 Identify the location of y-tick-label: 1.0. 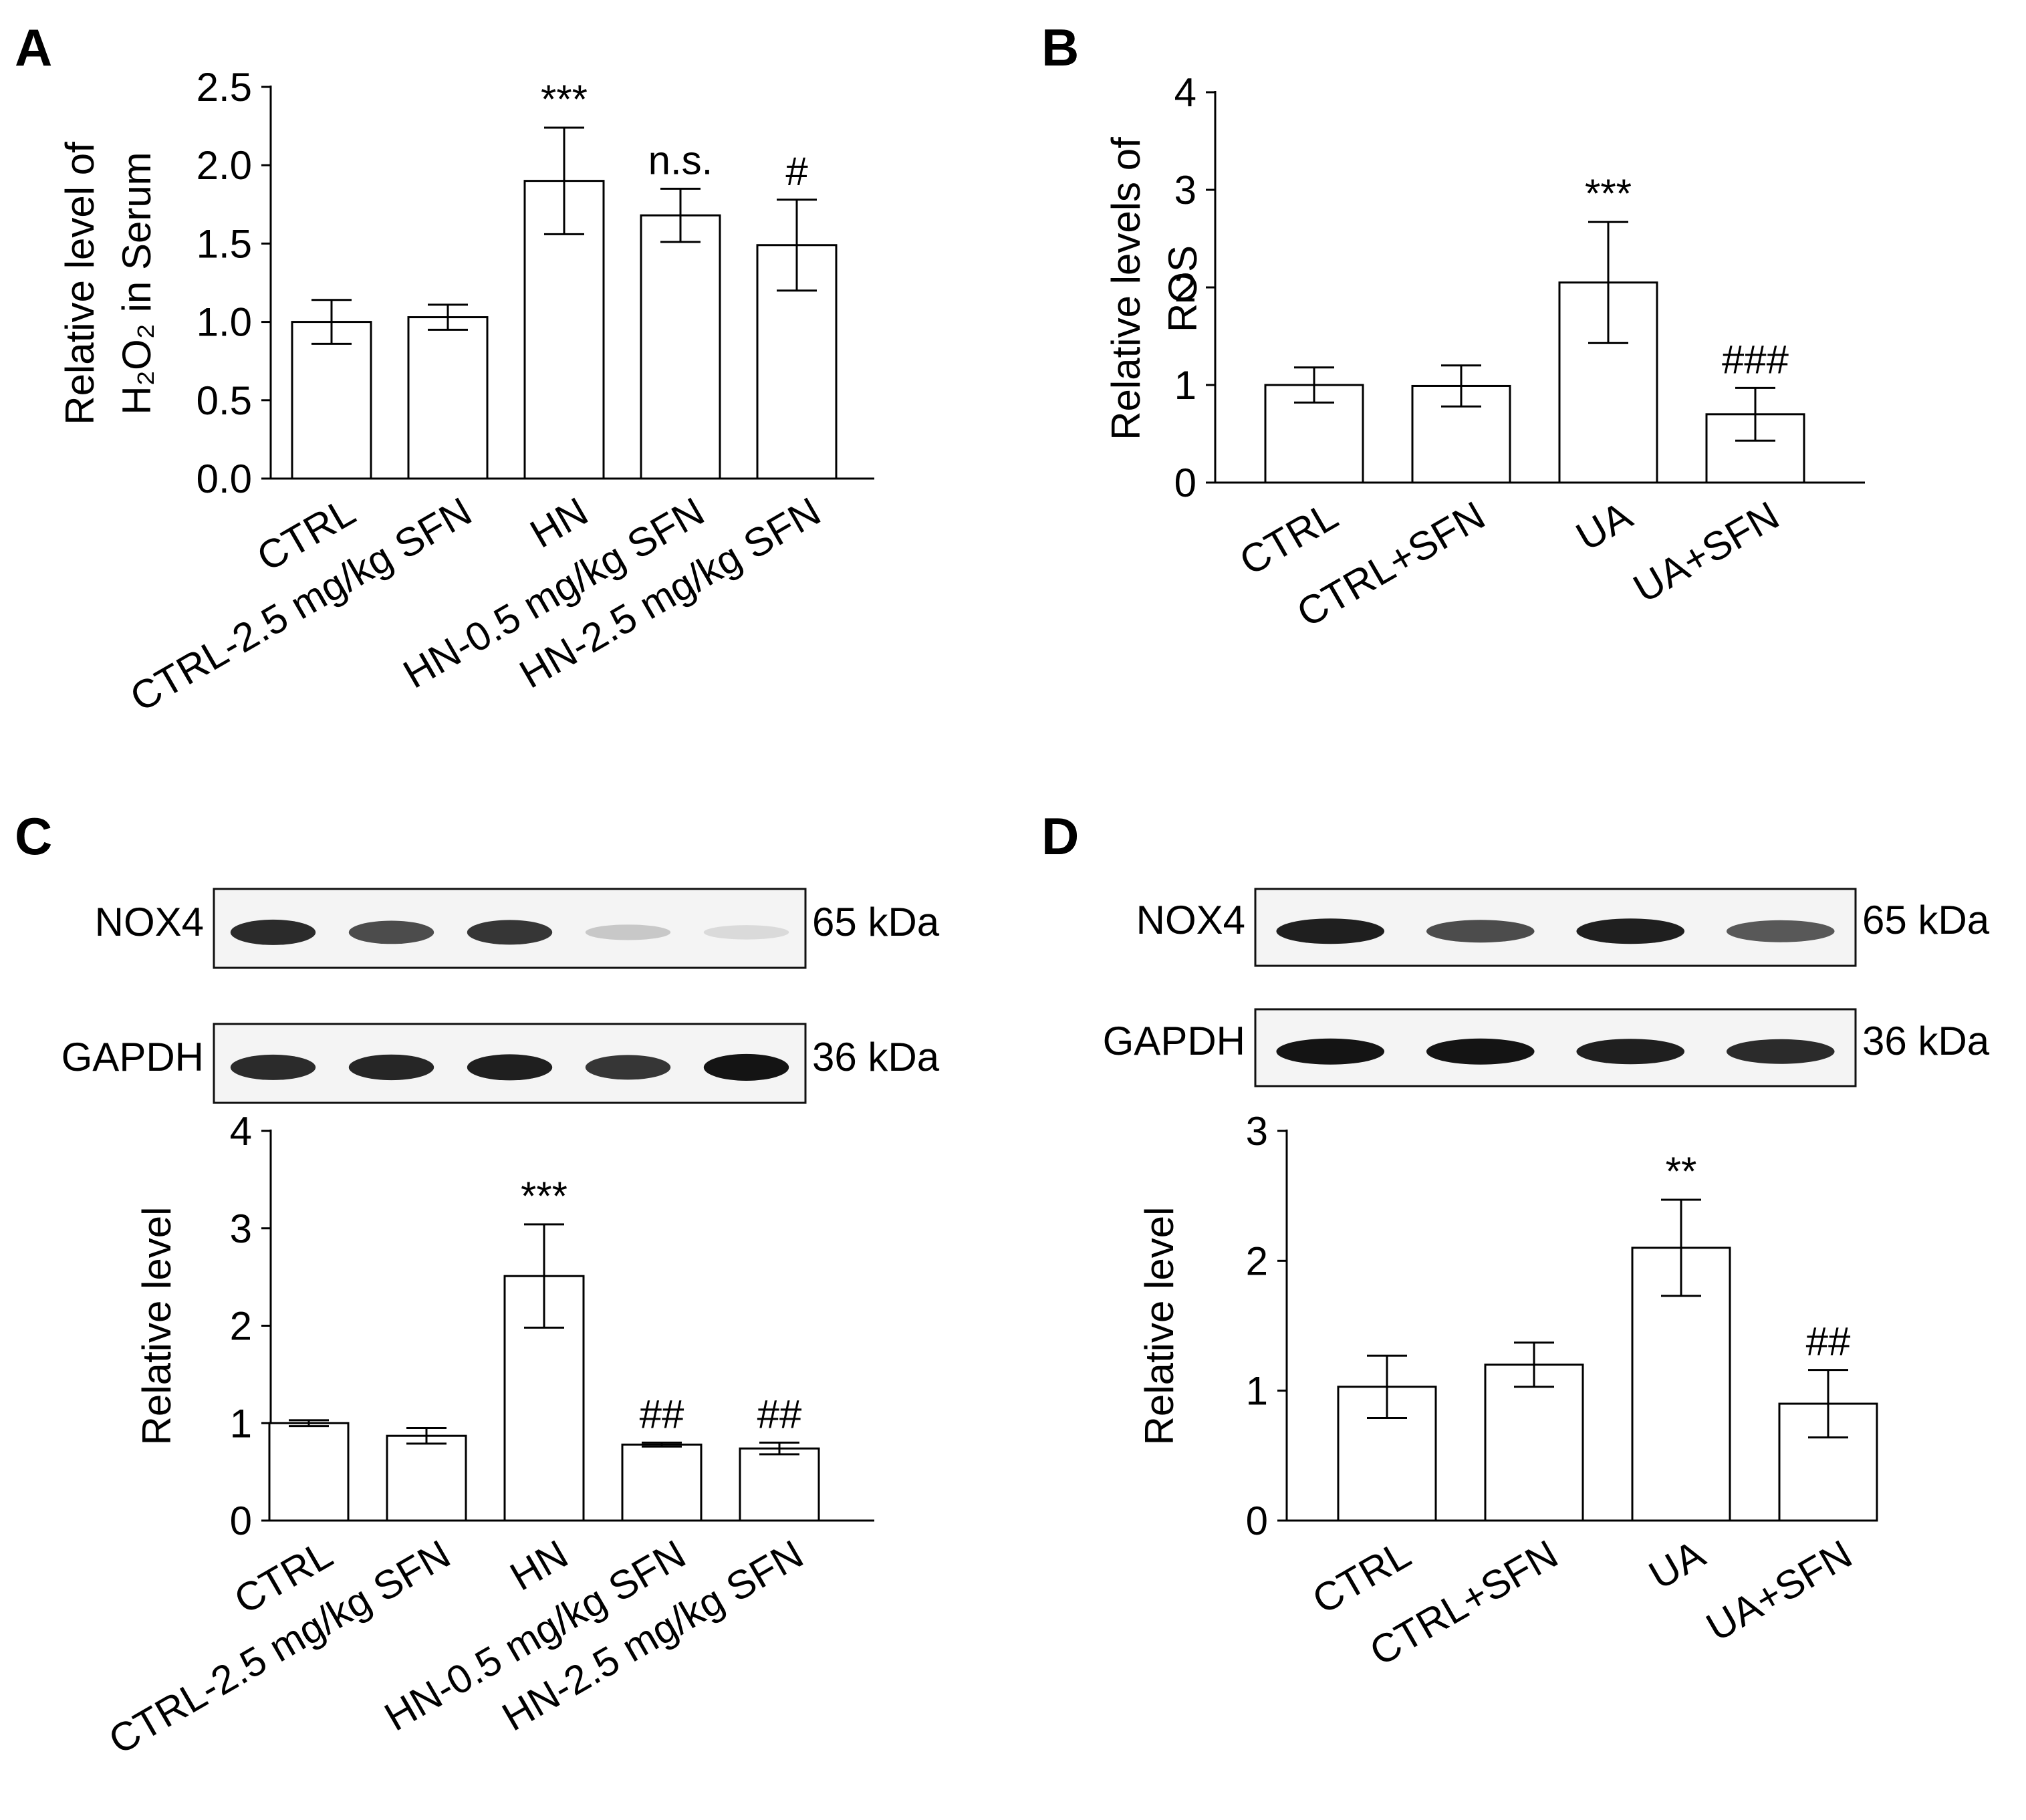
(225, 323).